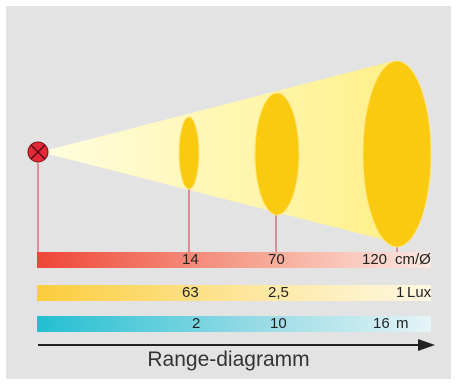  Describe the element at coordinates (190, 292) in the screenshot. I see `lux-value-1: 63` at that location.